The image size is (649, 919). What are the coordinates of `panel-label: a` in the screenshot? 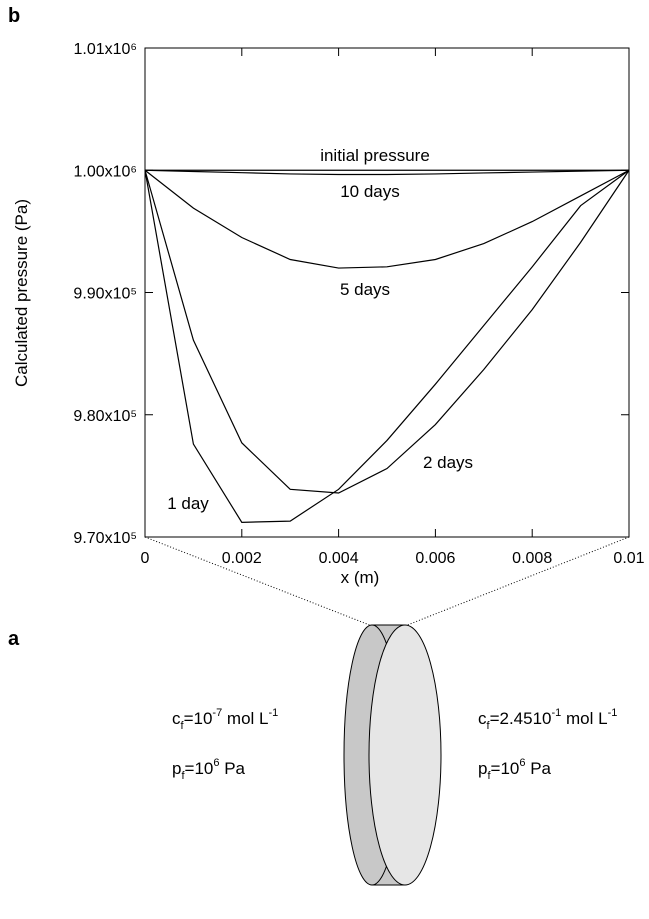 It's located at (14, 639).